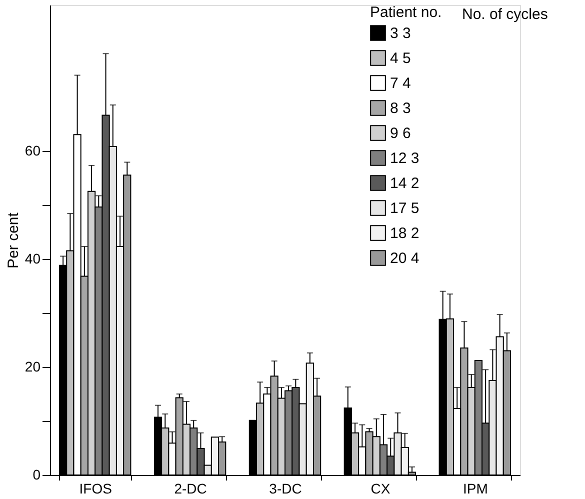  What do you see at coordinates (400, 83) in the screenshot?
I see `legend-label: 7 4` at bounding box center [400, 83].